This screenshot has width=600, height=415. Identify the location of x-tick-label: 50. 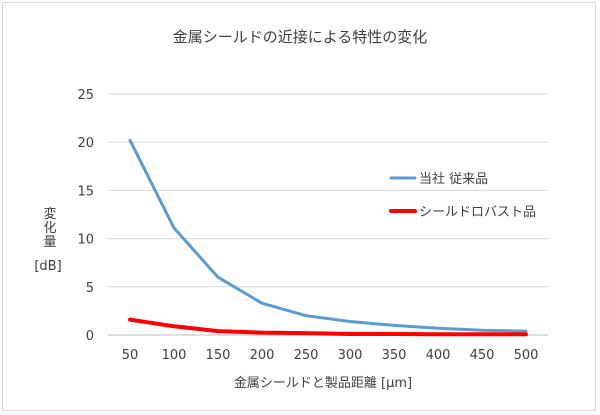
(130, 355).